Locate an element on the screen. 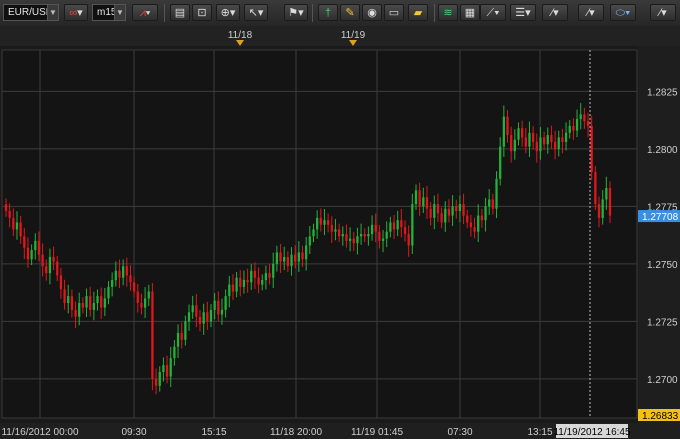 Image resolution: width=680 pixels, height=439 pixels. current-price-label: 1.27708 is located at coordinates (660, 217).